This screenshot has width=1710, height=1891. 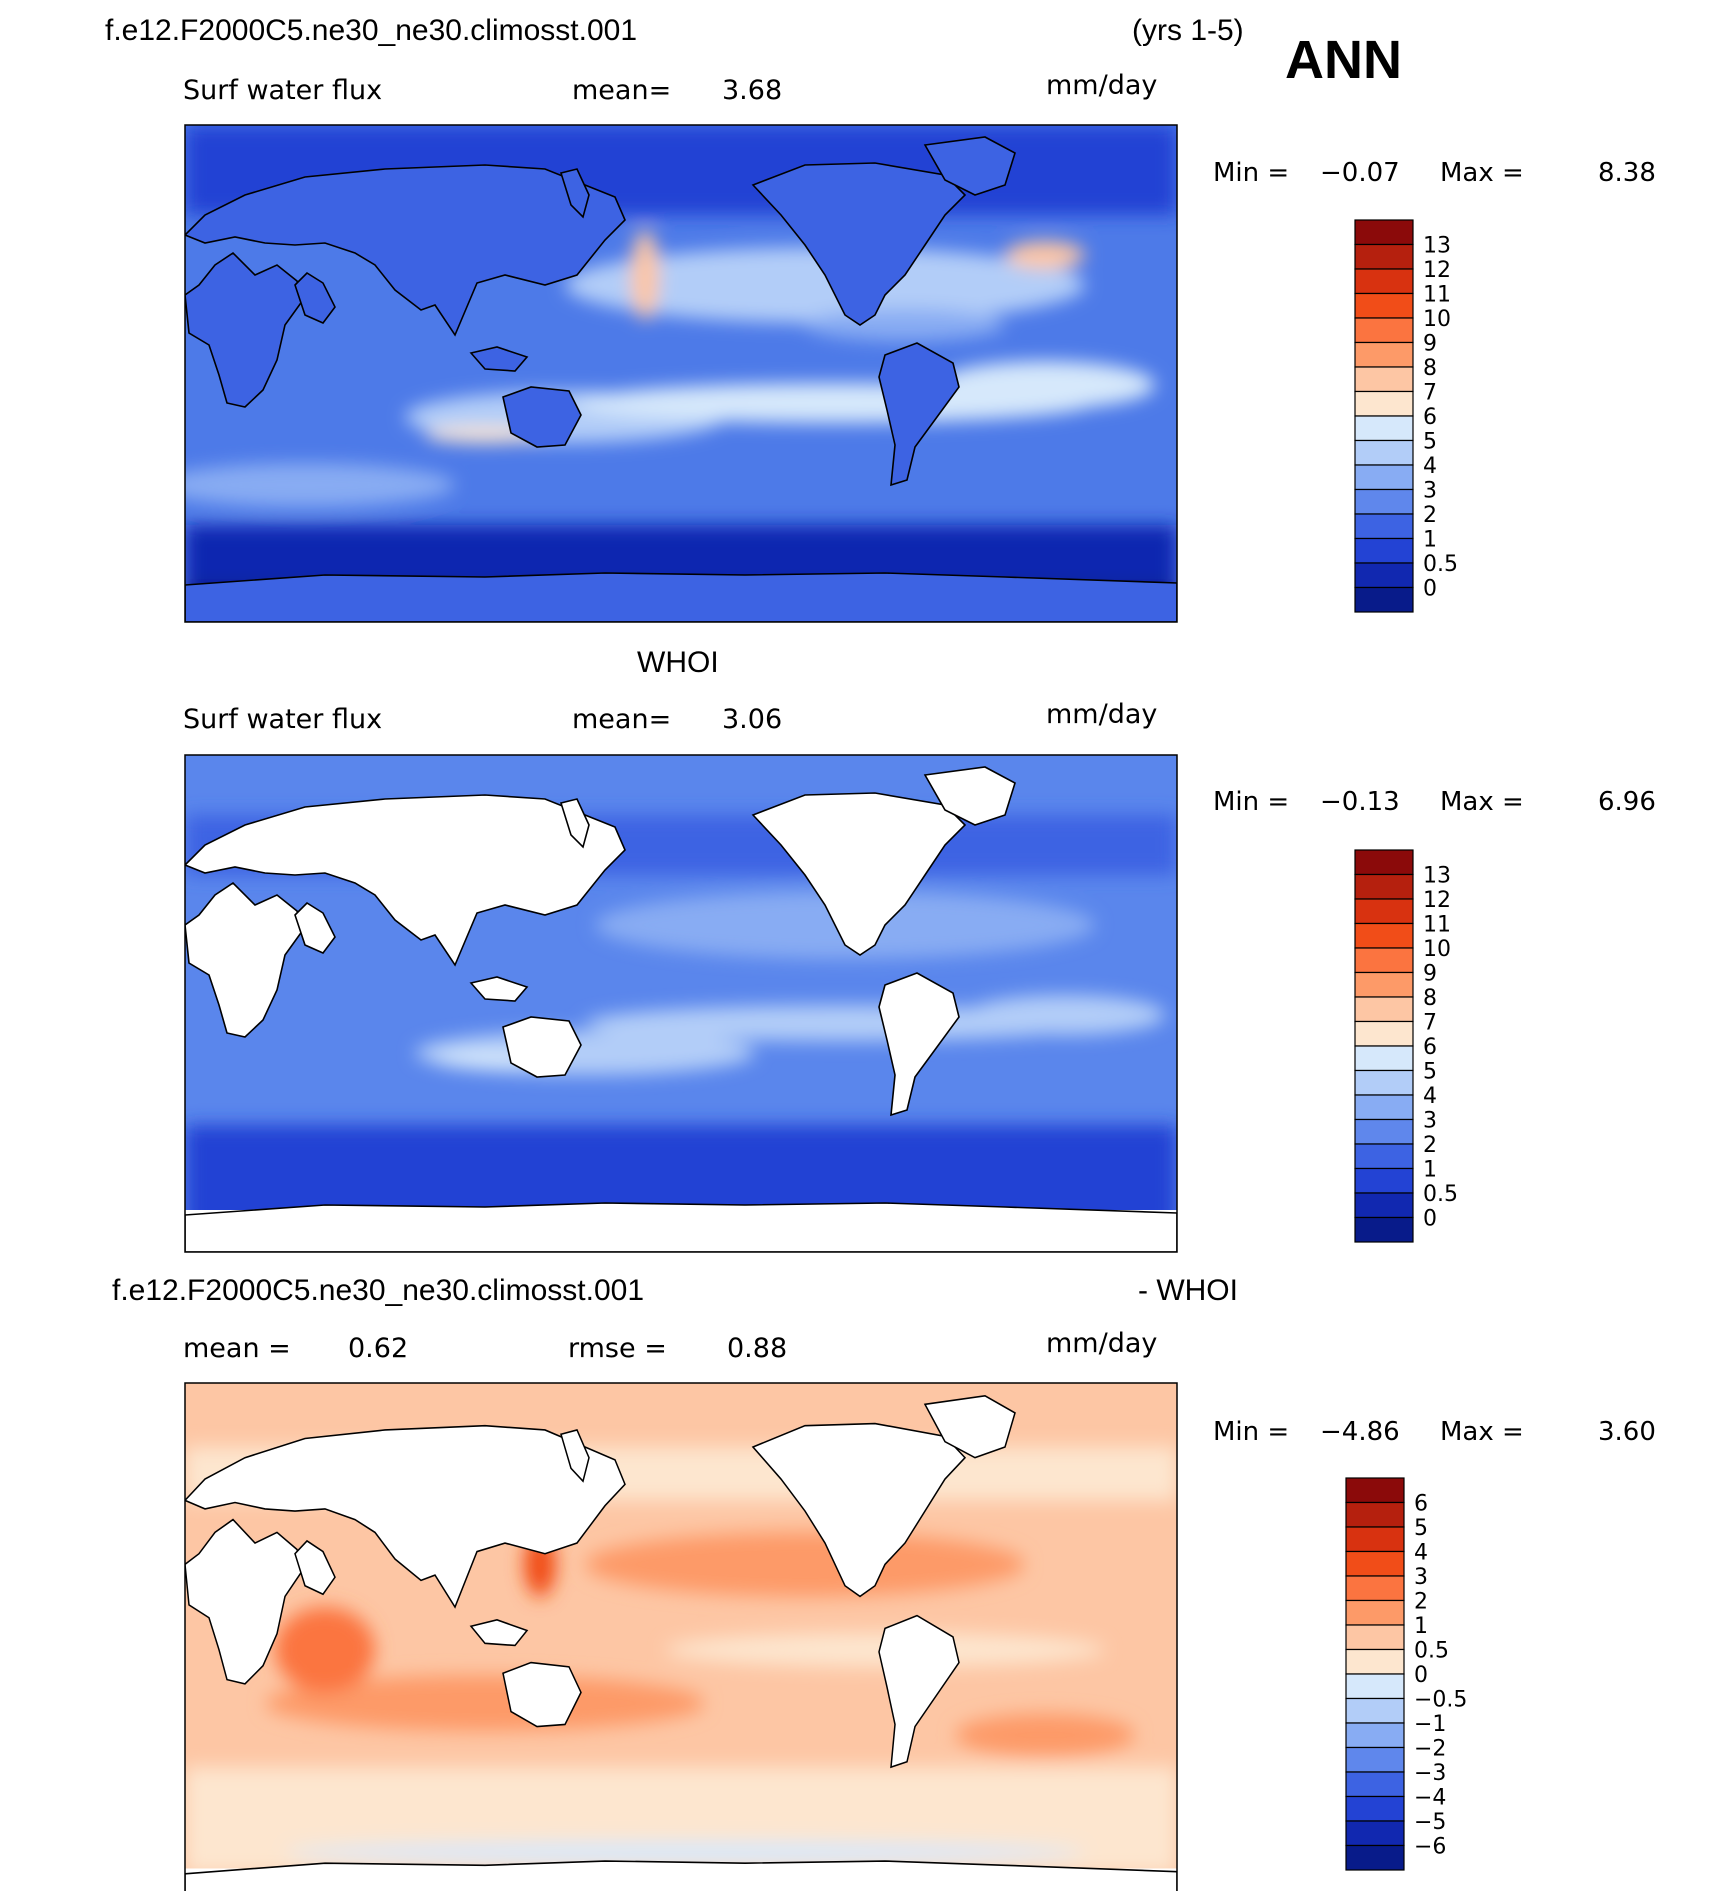 What do you see at coordinates (621, 90) in the screenshot?
I see `panel-mean-label: mean=` at bounding box center [621, 90].